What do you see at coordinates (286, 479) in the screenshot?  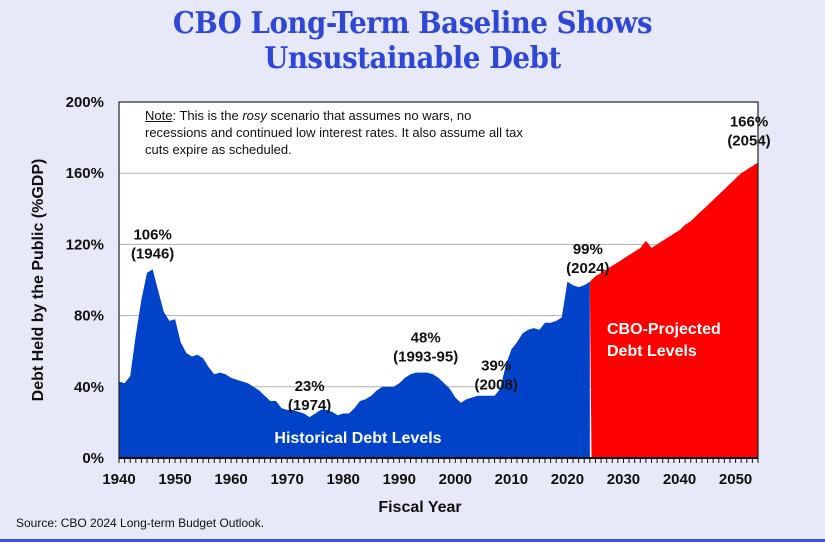 I see `x-tick-label: 1970` at bounding box center [286, 479].